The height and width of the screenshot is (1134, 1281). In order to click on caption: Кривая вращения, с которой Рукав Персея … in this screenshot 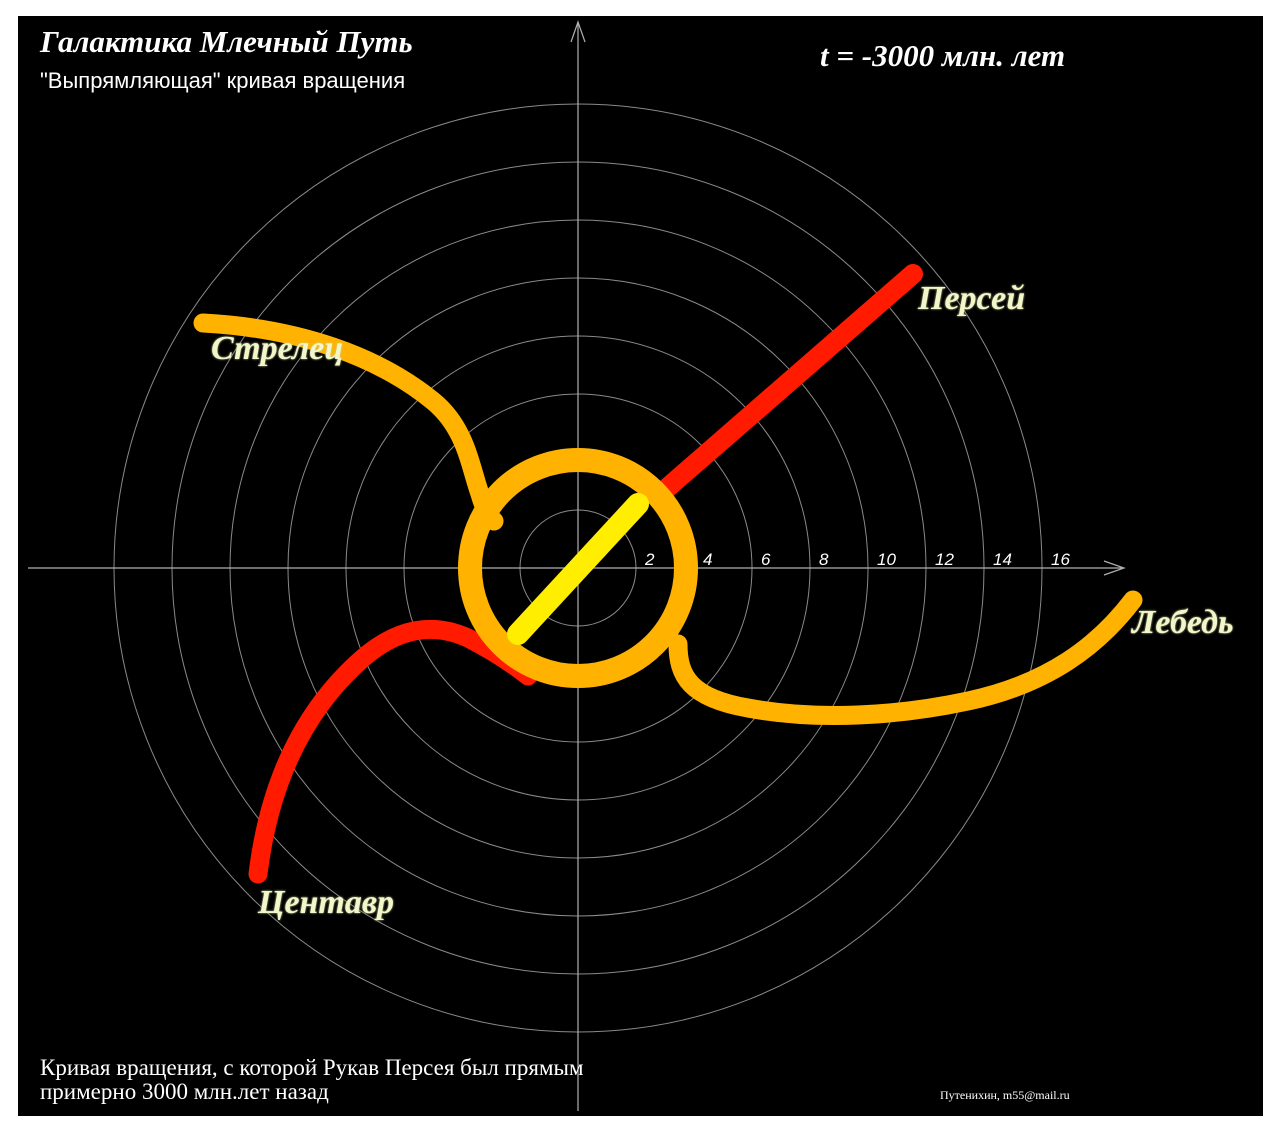, I will do `click(312, 1080)`.